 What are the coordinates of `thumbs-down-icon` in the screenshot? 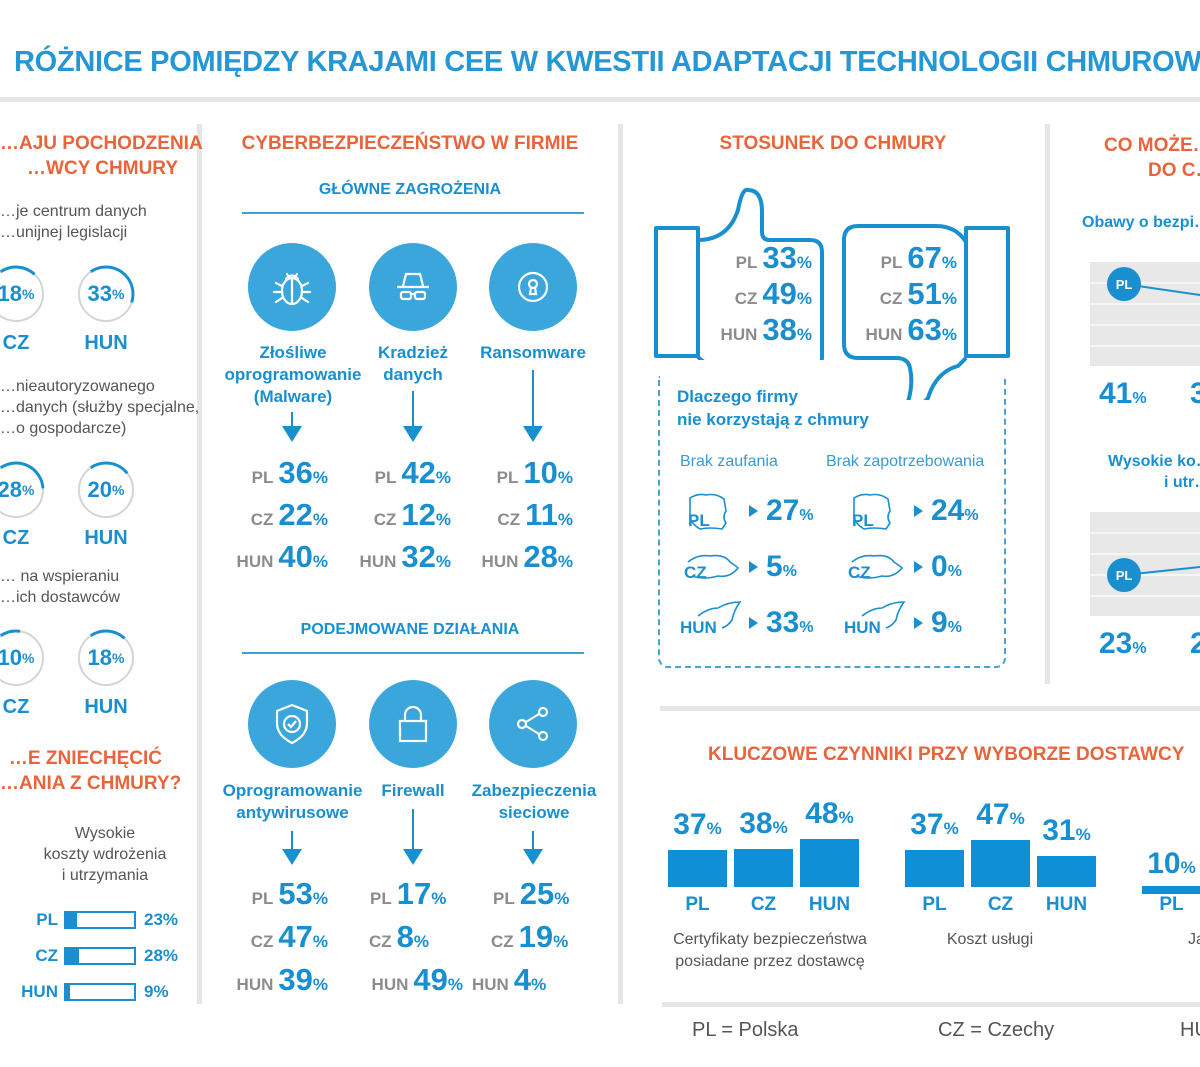 It's located at (926, 312).